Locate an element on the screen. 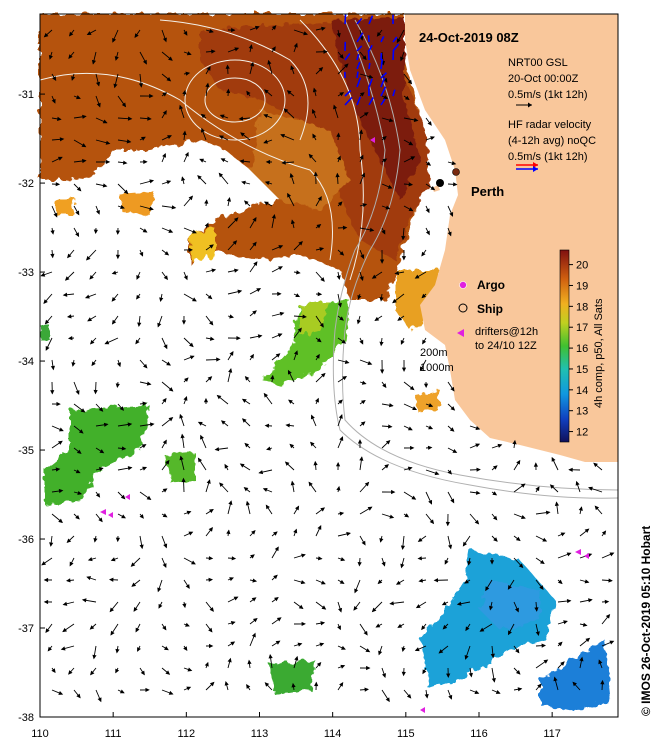  legend-drifters-line1: drifters@12h is located at coordinates (506, 332).